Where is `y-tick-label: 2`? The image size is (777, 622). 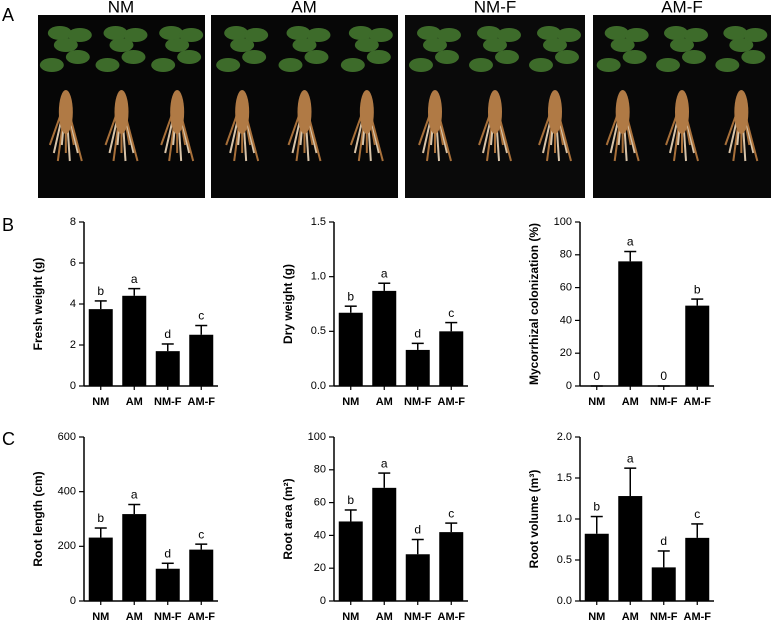 y-tick-label: 2 is located at coordinates (73, 345).